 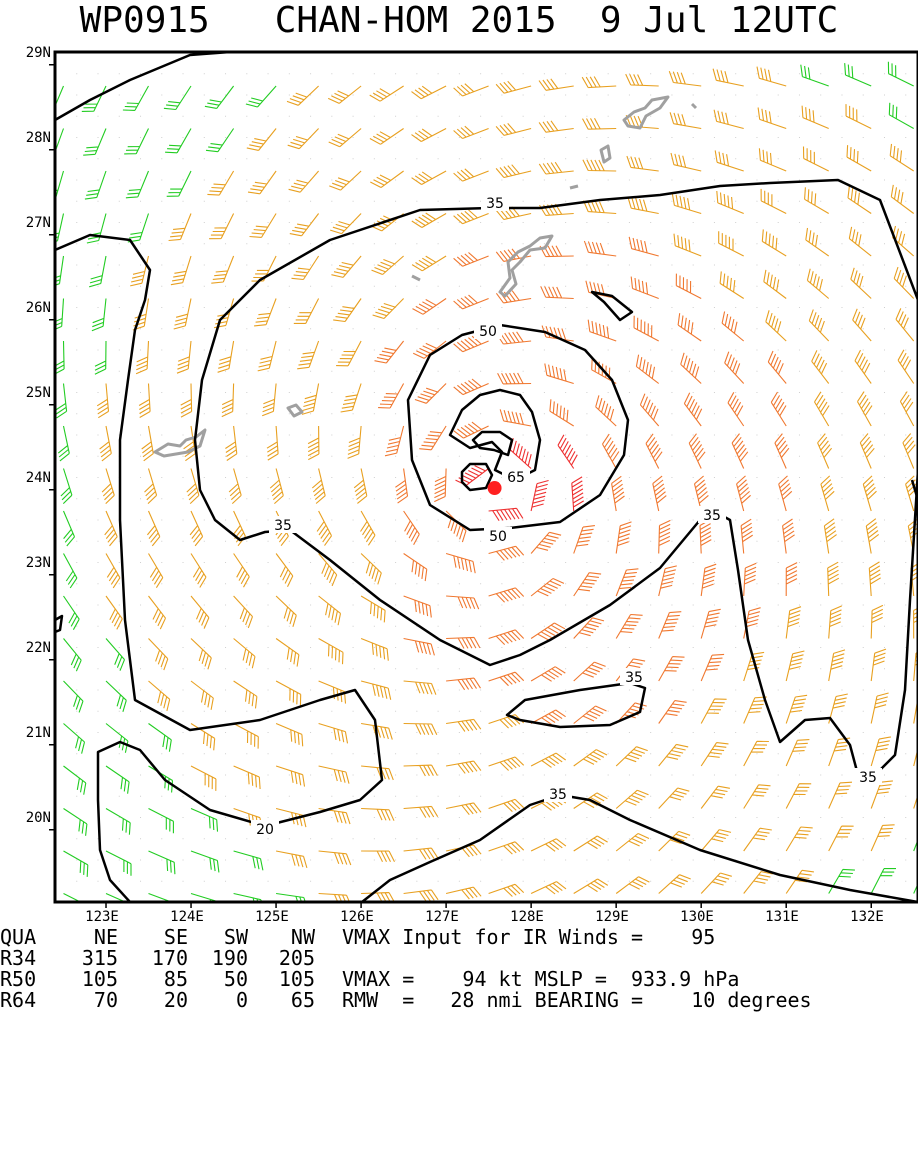 What do you see at coordinates (513, 20) in the screenshot?
I see `storm-year: 2015` at bounding box center [513, 20].